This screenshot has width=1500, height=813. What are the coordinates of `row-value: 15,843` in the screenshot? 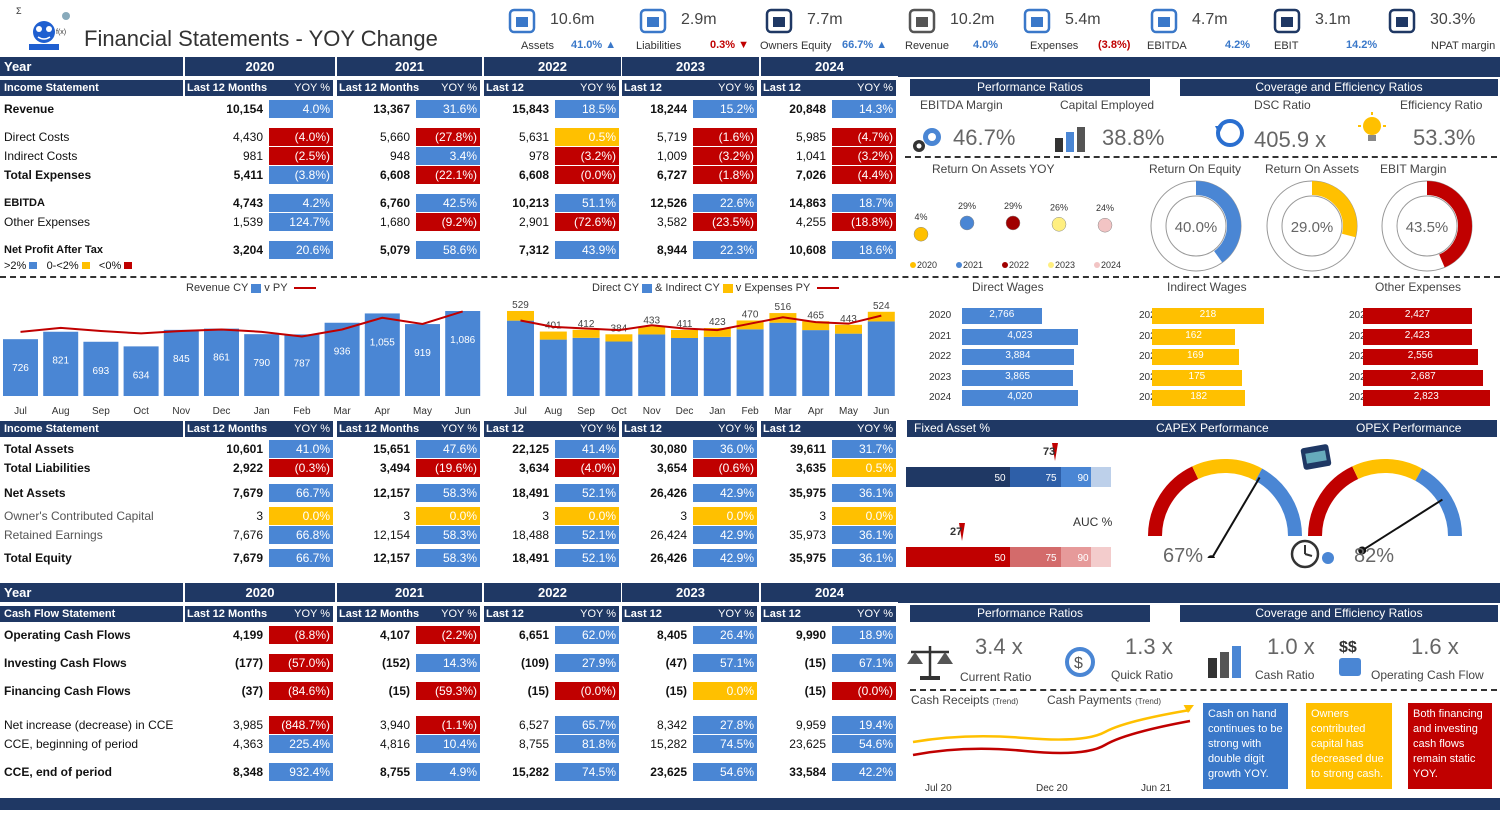 It's located at (530, 109).